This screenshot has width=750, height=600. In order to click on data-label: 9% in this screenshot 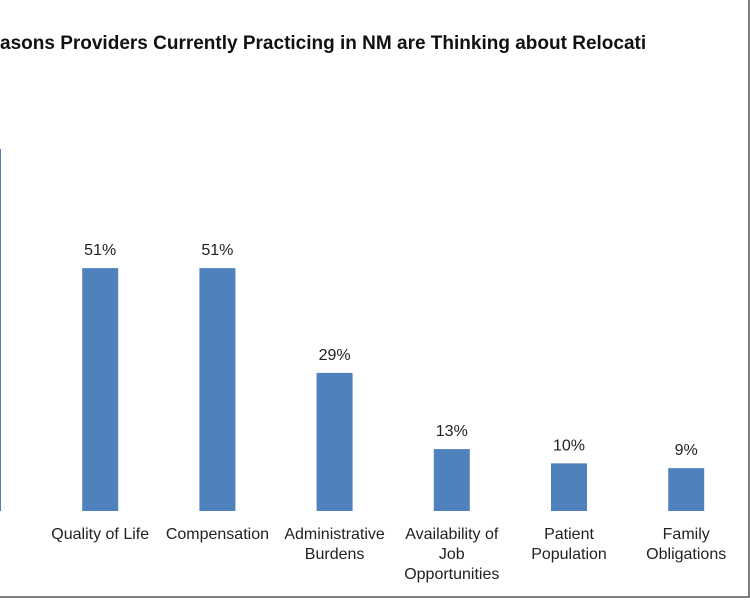, I will do `click(686, 450)`.